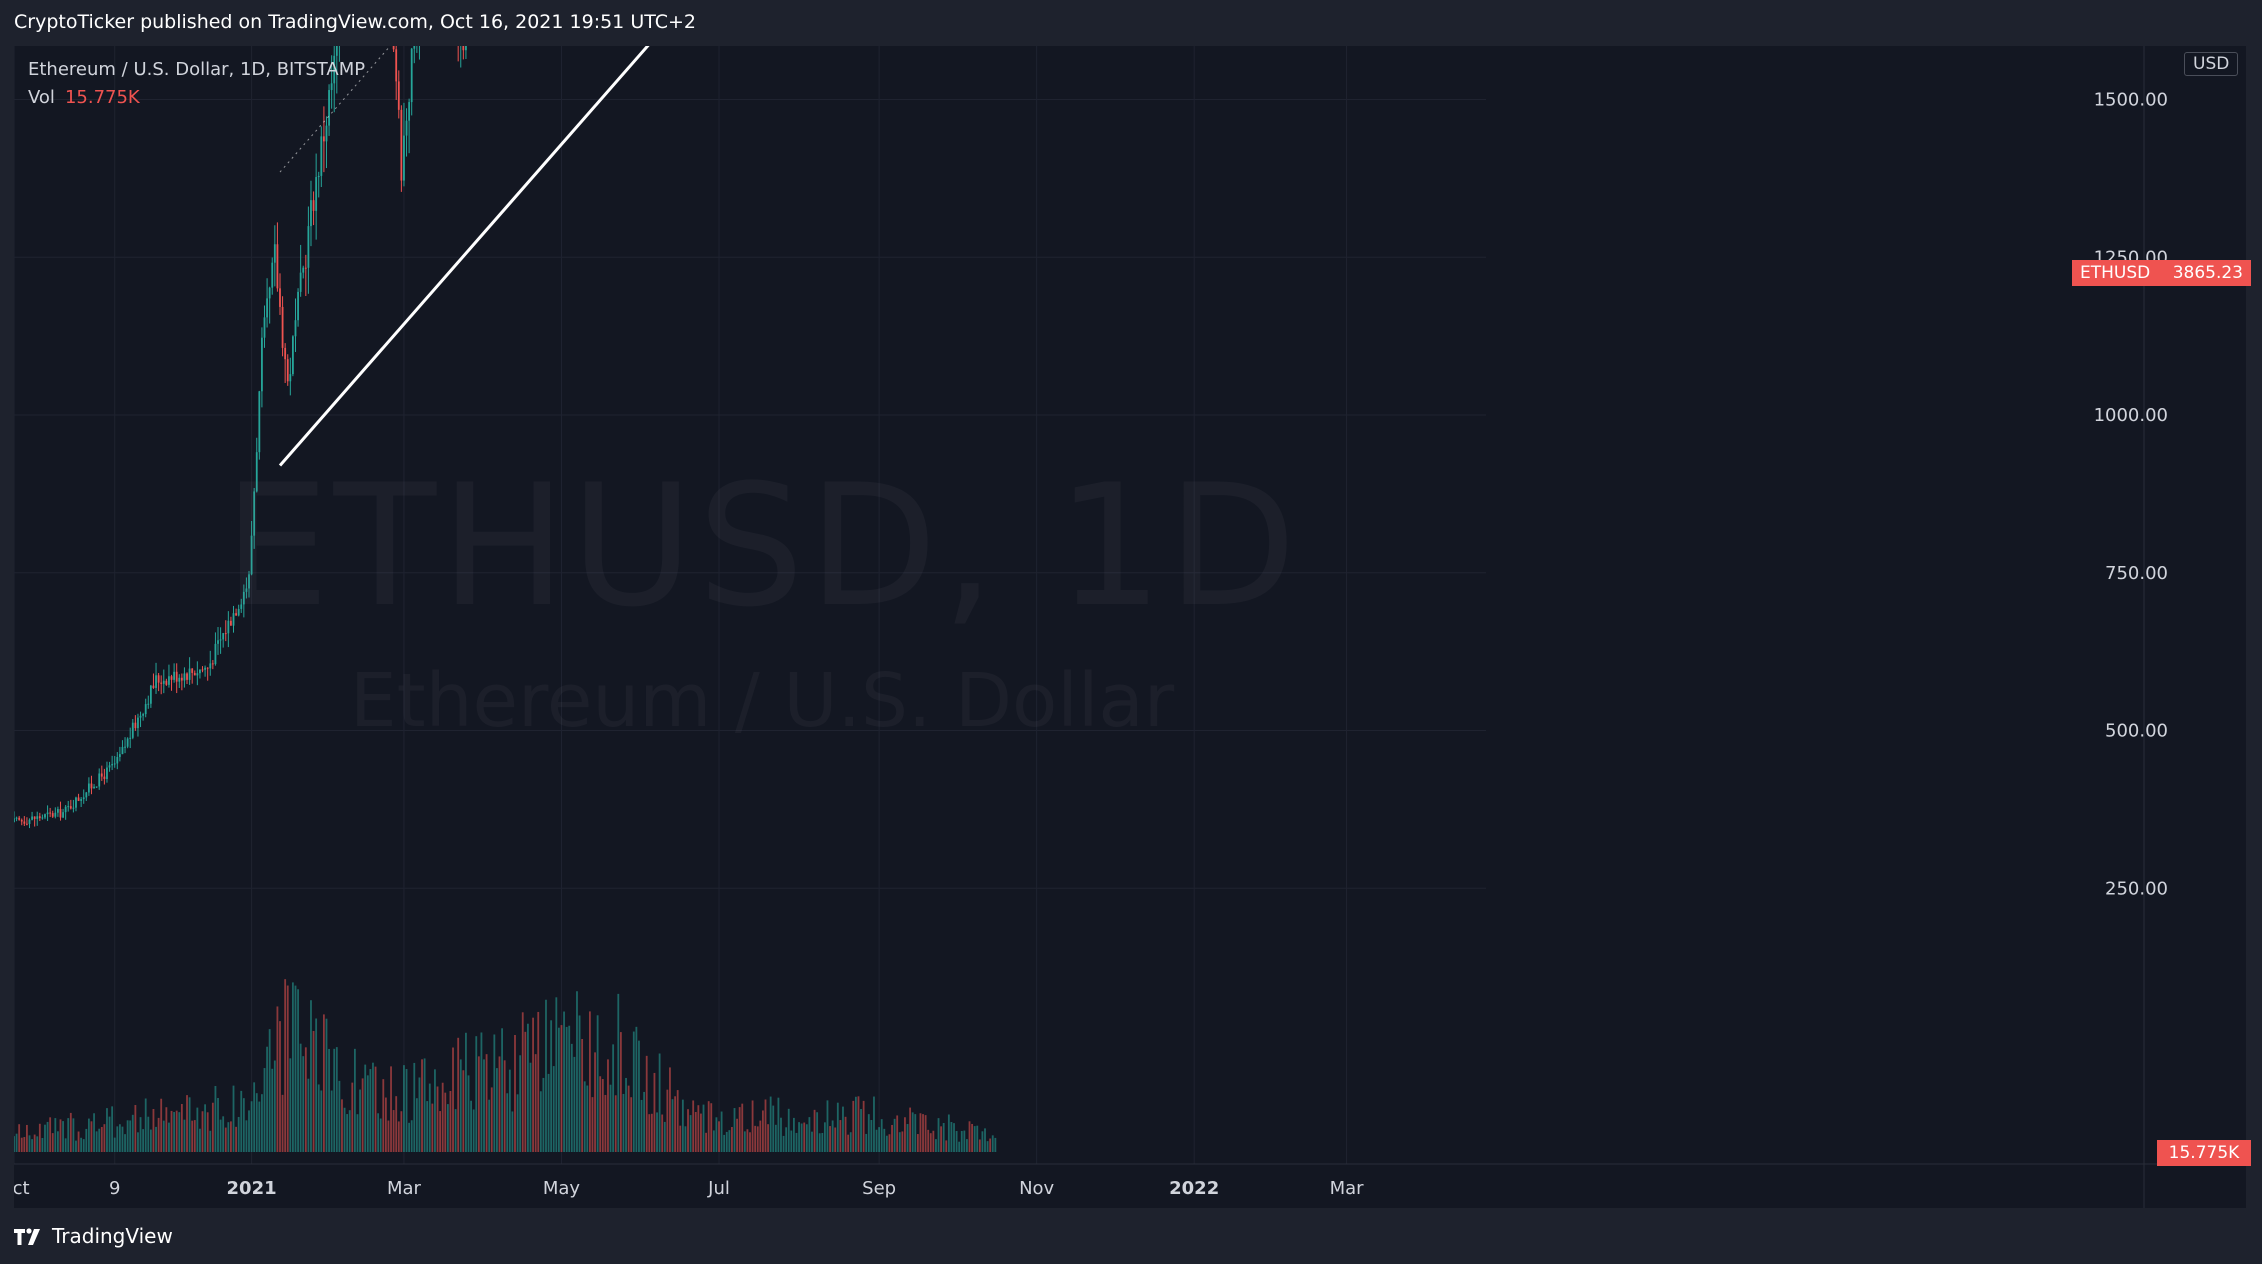 The width and height of the screenshot is (2262, 1264). I want to click on tradingview-brand: TradingView, so click(93, 1236).